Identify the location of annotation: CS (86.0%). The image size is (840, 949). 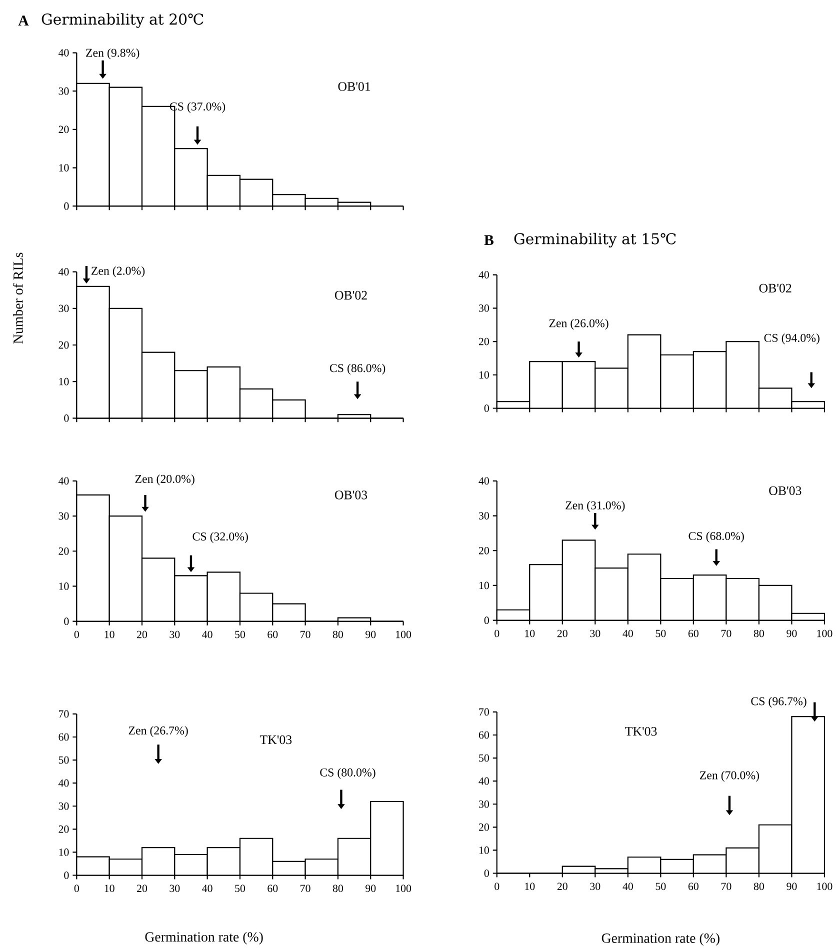
(357, 369).